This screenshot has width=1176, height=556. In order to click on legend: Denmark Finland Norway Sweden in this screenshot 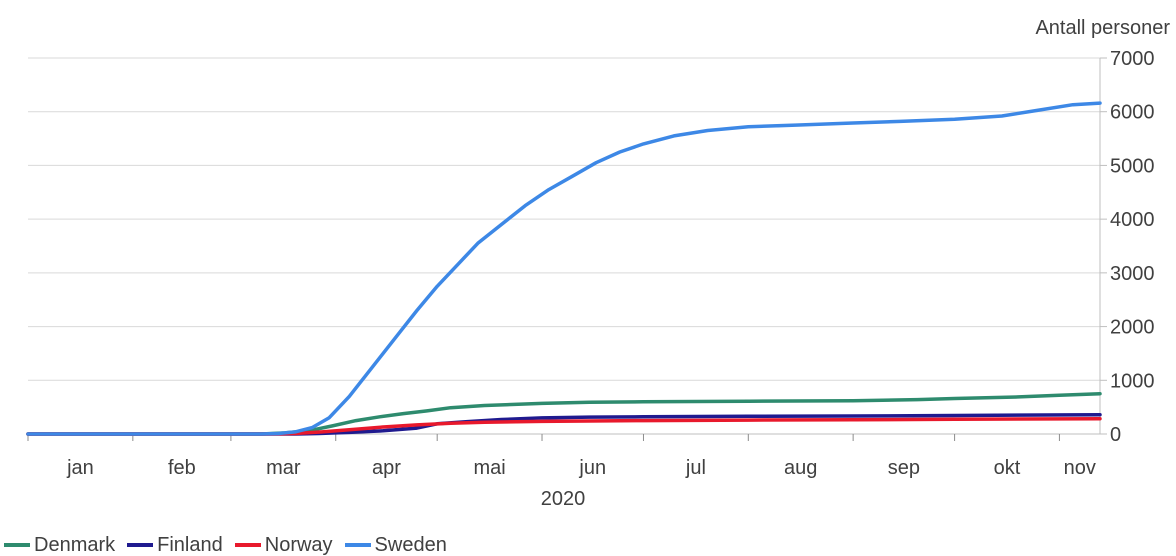, I will do `click(225, 545)`.